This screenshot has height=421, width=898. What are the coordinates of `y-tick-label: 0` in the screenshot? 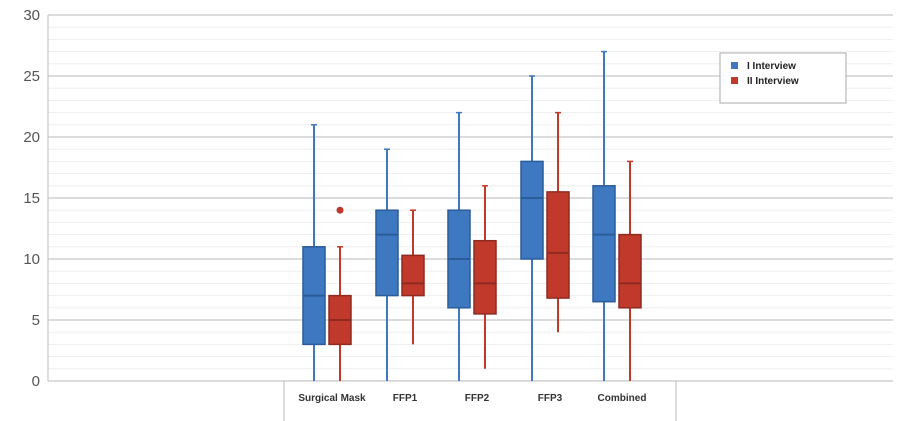 It's located at (36, 381).